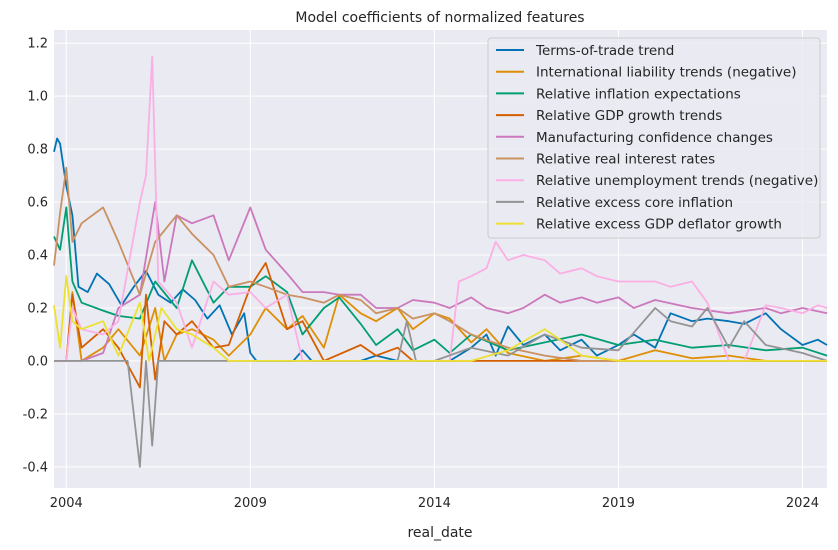  I want to click on x-tick-label: 2009, so click(250, 503).